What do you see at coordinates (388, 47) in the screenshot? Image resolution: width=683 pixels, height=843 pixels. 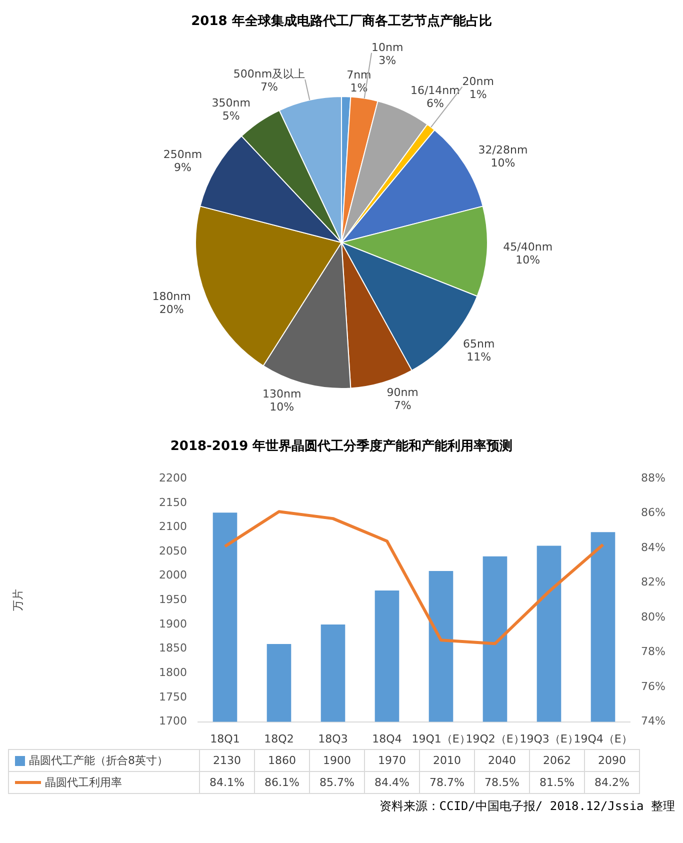 I see `slice-label: 10nm` at bounding box center [388, 47].